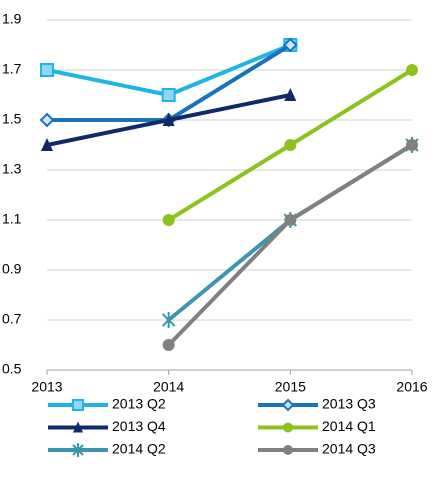  What do you see at coordinates (168, 387) in the screenshot?
I see `x-tick-label: 2014` at bounding box center [168, 387].